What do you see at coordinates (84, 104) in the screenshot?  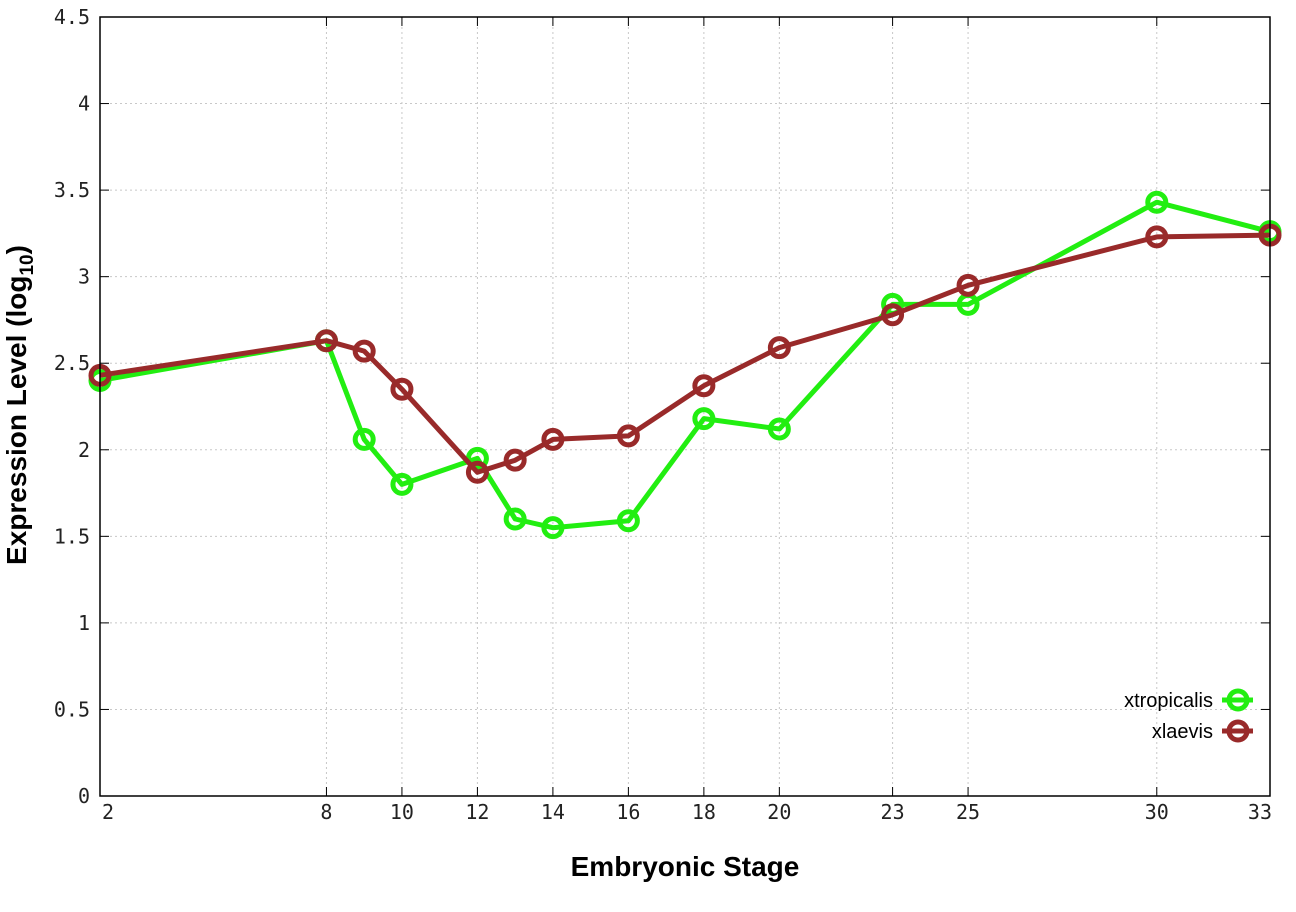 I see `y-tick-label: 4` at bounding box center [84, 104].